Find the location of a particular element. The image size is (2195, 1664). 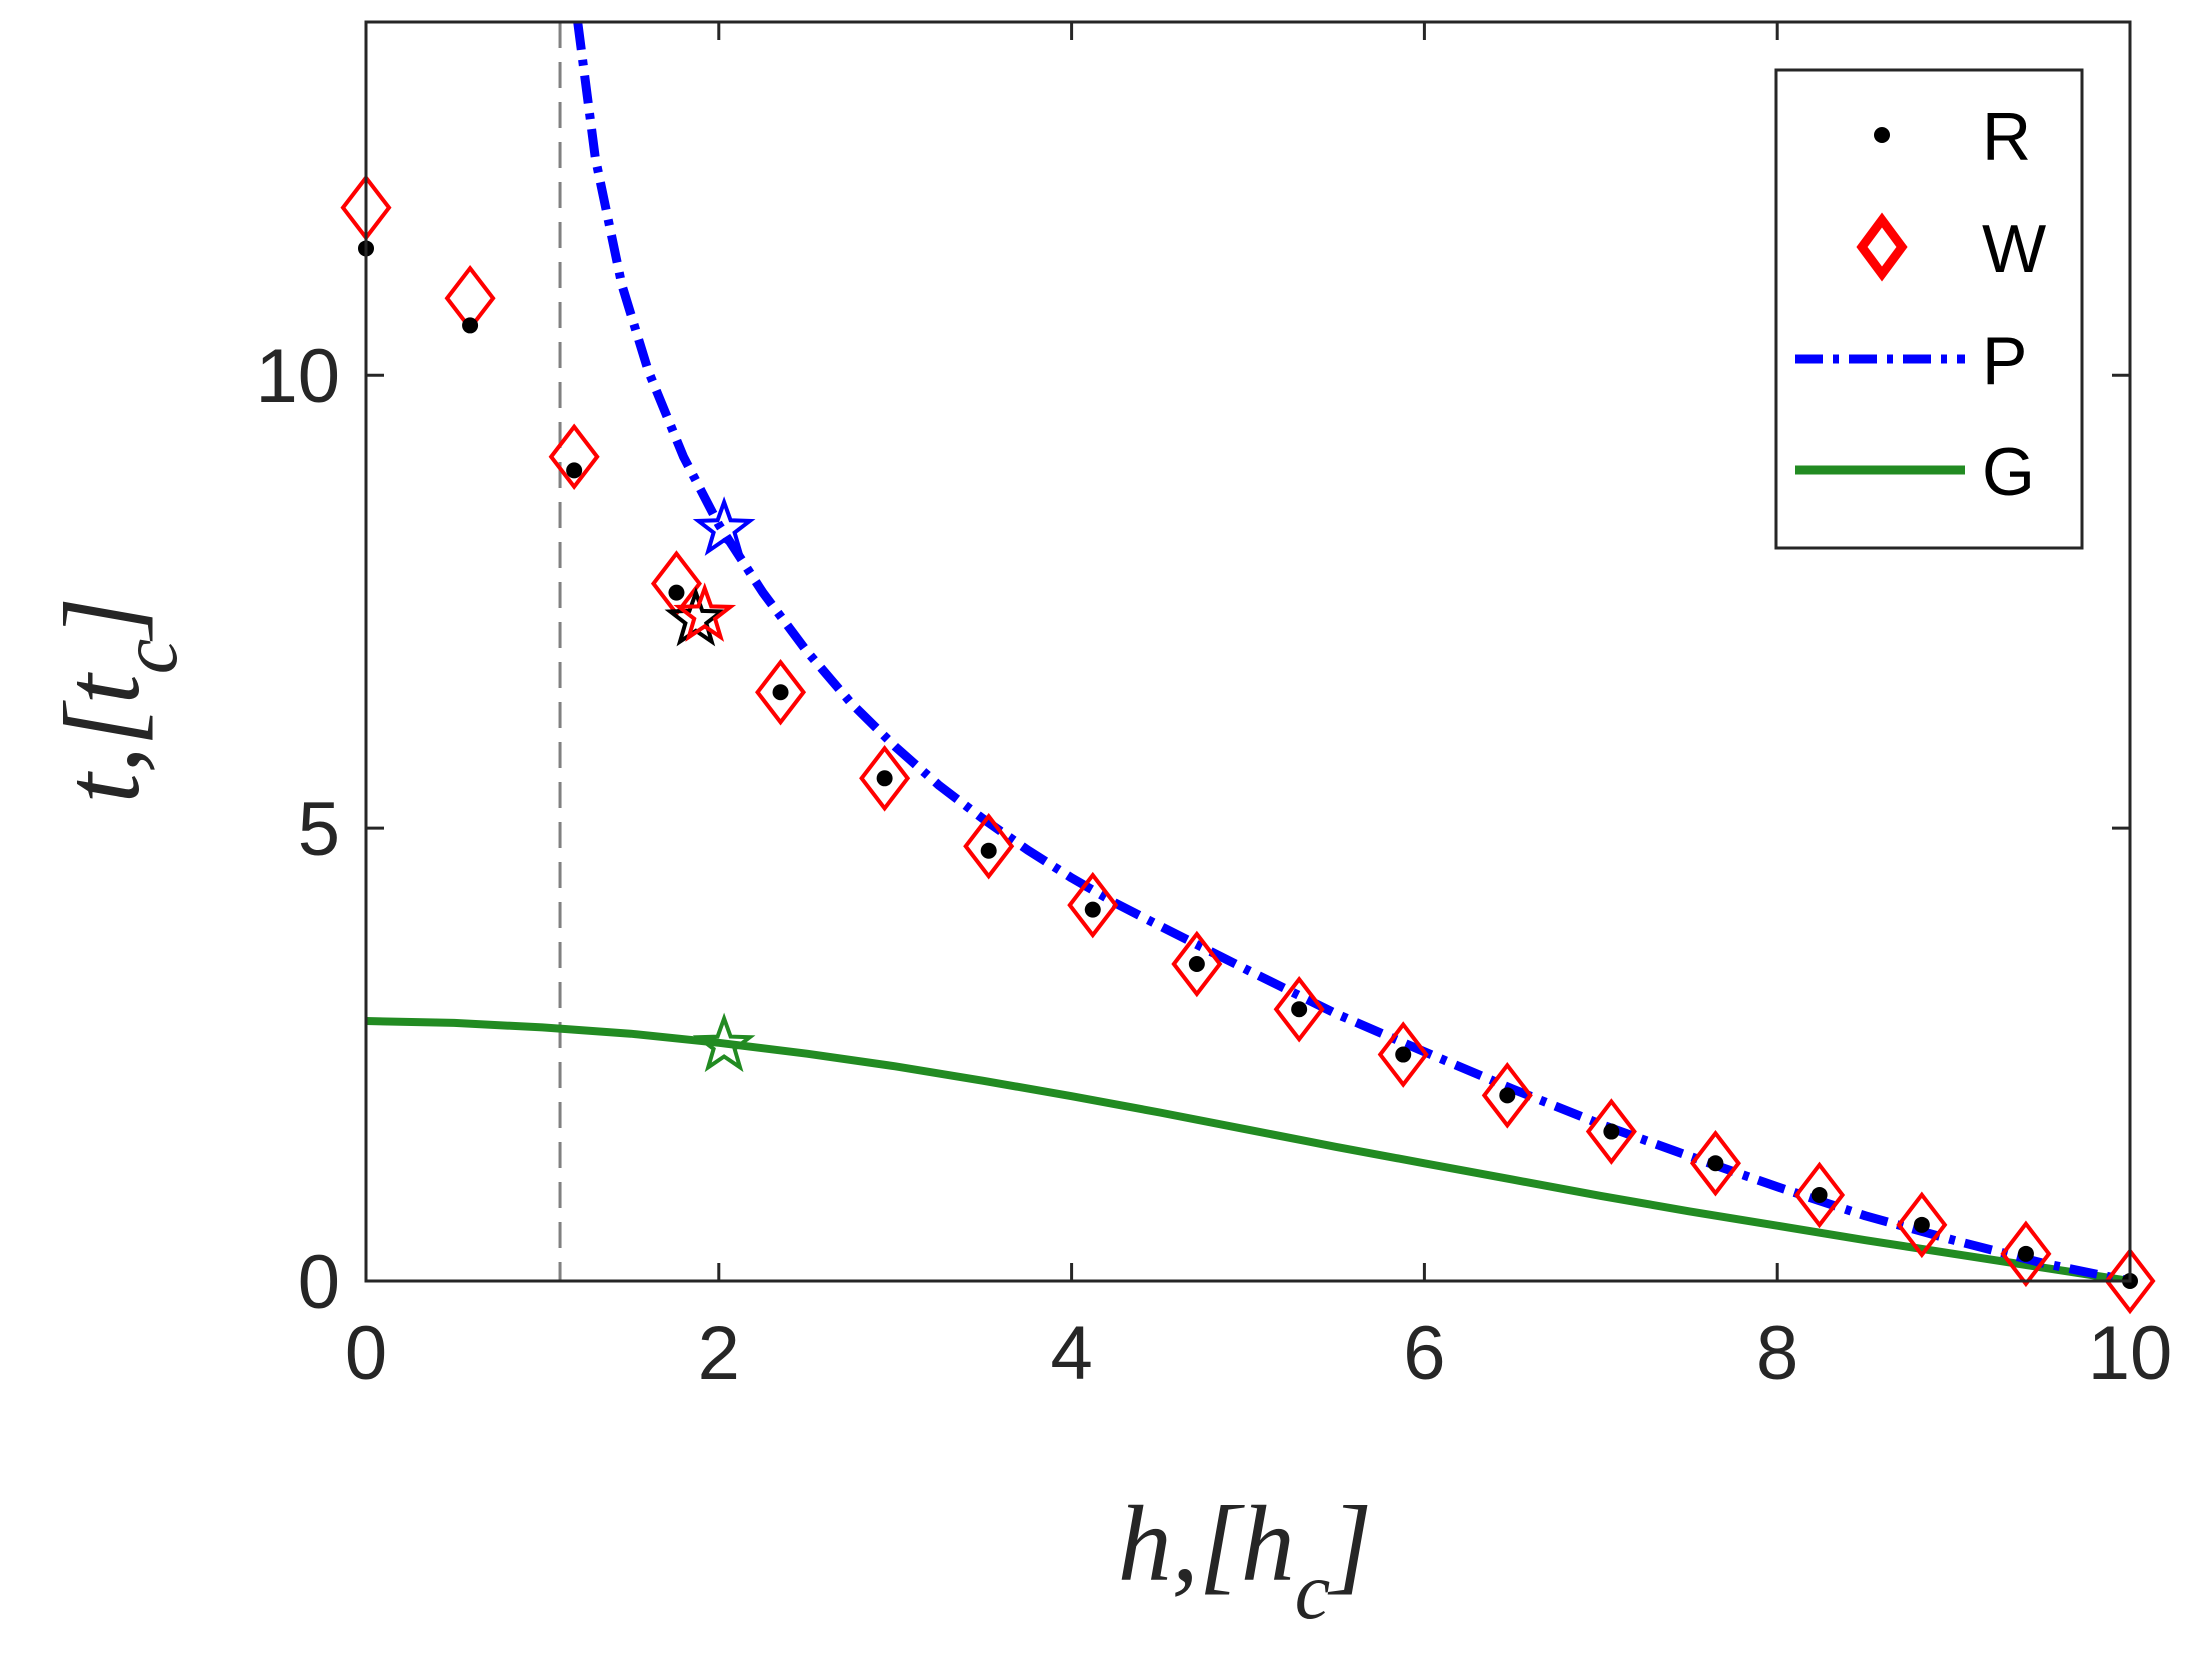

legend-label-W: W is located at coordinates (2014, 249).